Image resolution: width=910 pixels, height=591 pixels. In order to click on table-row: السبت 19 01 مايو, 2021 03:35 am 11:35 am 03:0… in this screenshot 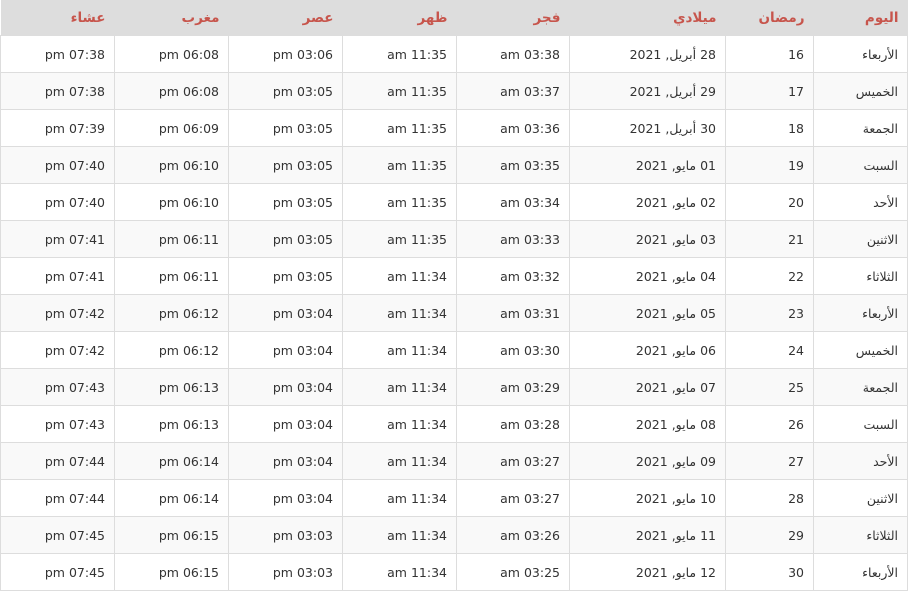, I will do `click(454, 165)`.